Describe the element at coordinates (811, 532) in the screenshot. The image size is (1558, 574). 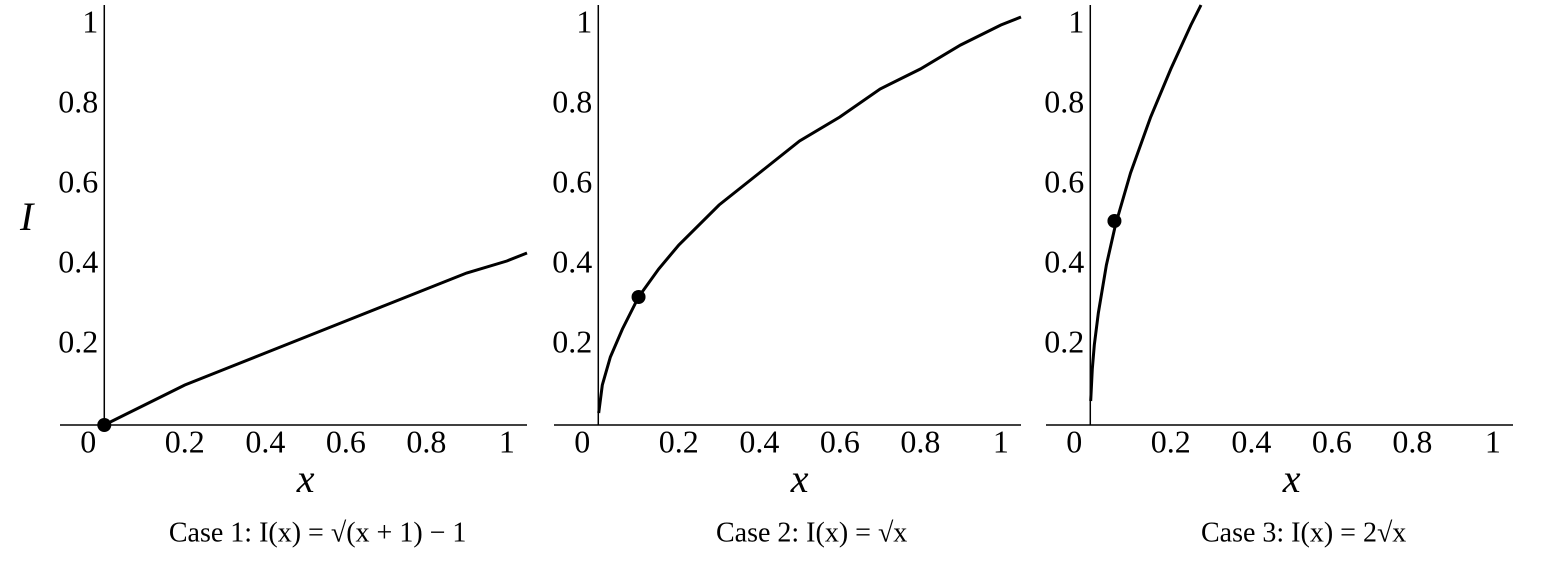
I see `caption: Case 2: I(x) = √x` at that location.